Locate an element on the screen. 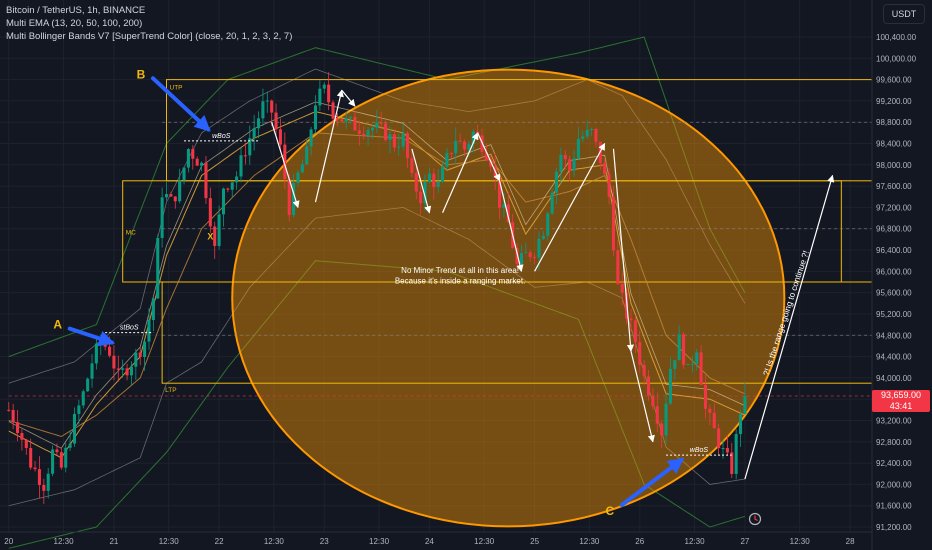 The height and width of the screenshot is (550, 932). annotation-range-note-2: Because it's inside a ranging market. is located at coordinates (460, 281).